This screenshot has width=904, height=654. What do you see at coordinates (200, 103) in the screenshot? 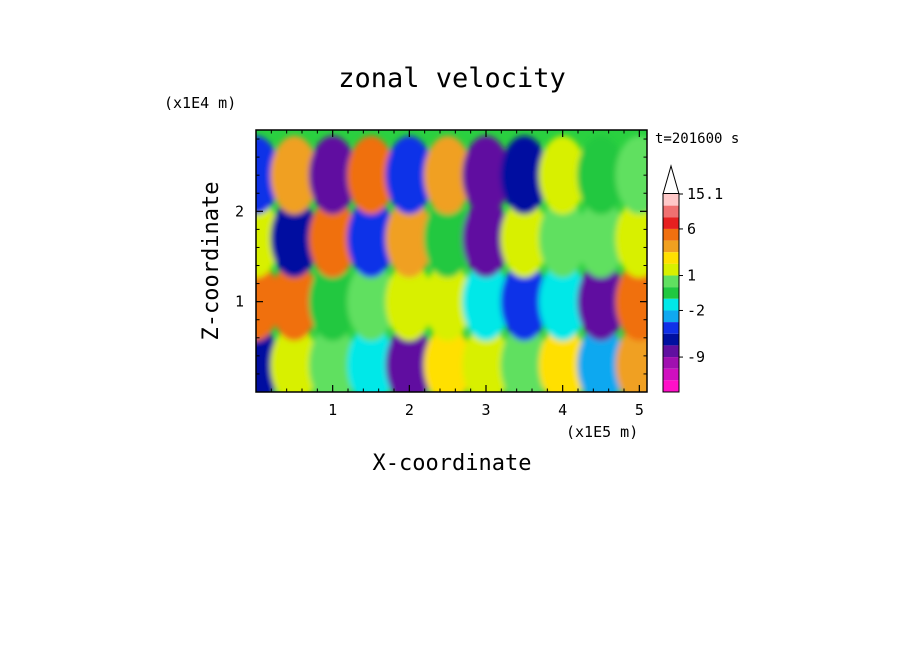
I see `y-scale-label: (x1E4 m)` at bounding box center [200, 103].